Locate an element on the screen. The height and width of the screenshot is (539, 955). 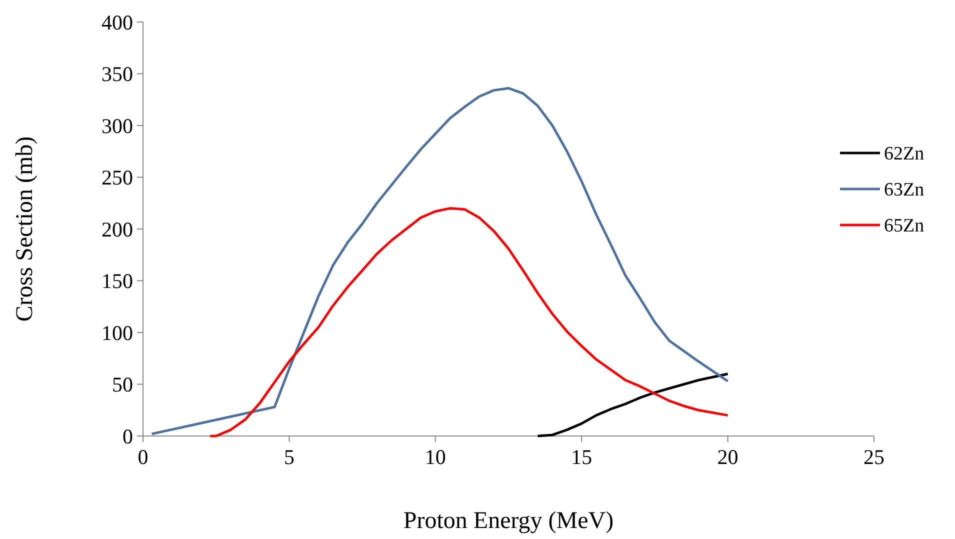
y-tick-label: 0 is located at coordinates (127, 436).